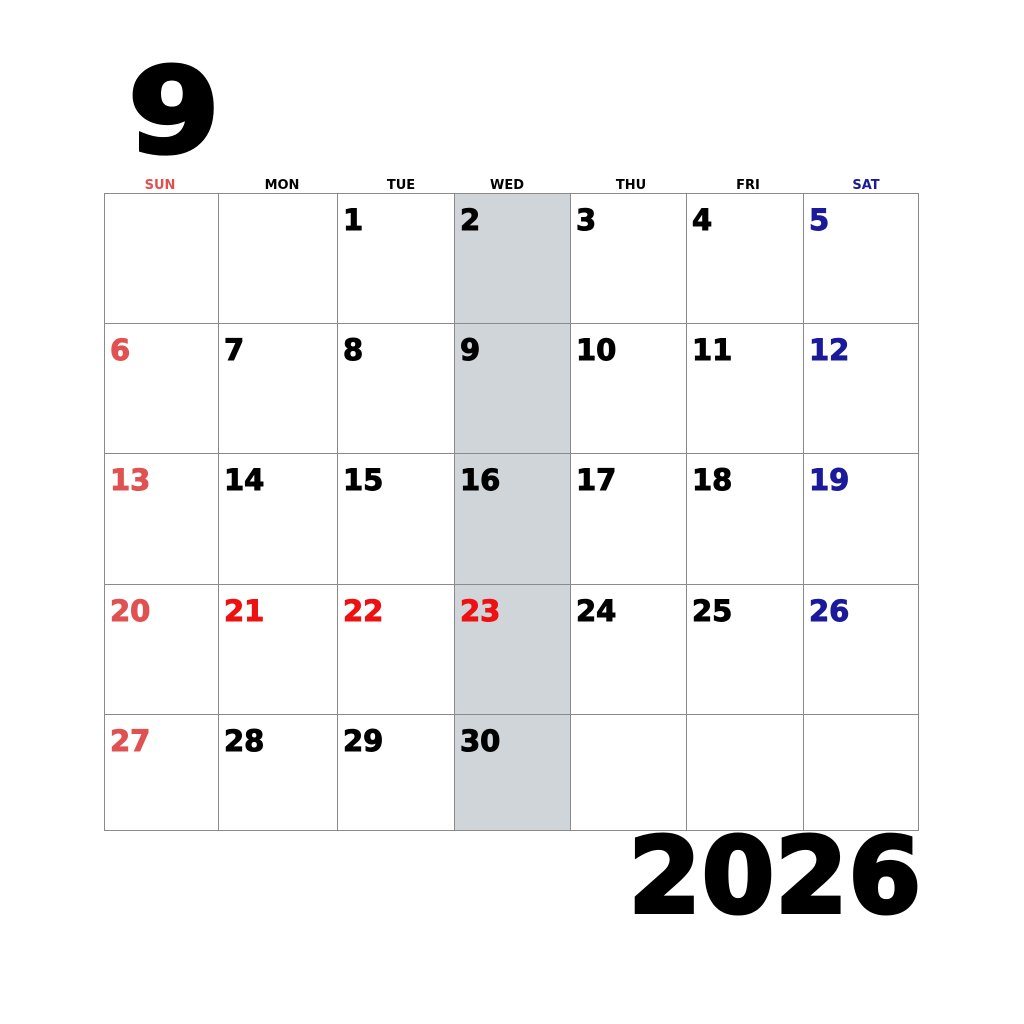 This screenshot has height=1024, width=1024. Describe the element at coordinates (401, 185) in the screenshot. I see `weekday-label-tue: TUE` at that location.